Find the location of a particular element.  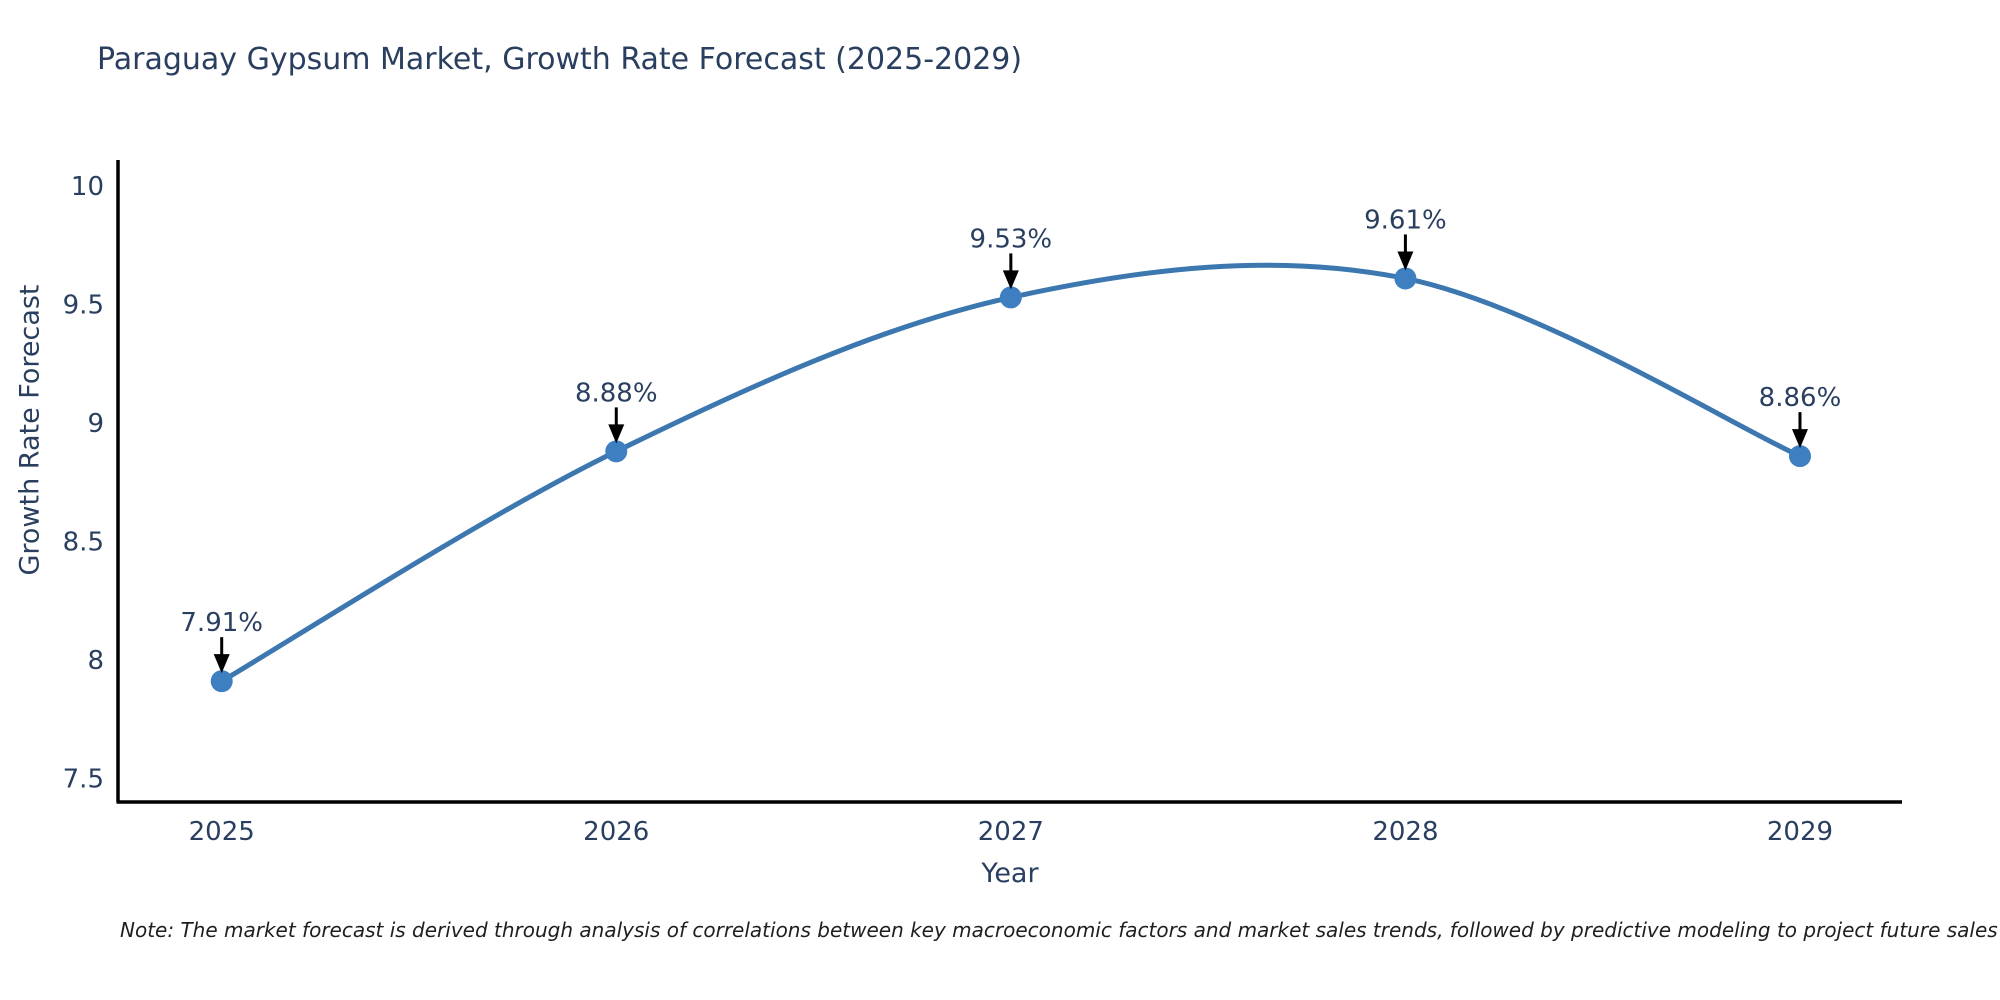

x-tick-label: 2026 is located at coordinates (616, 832).